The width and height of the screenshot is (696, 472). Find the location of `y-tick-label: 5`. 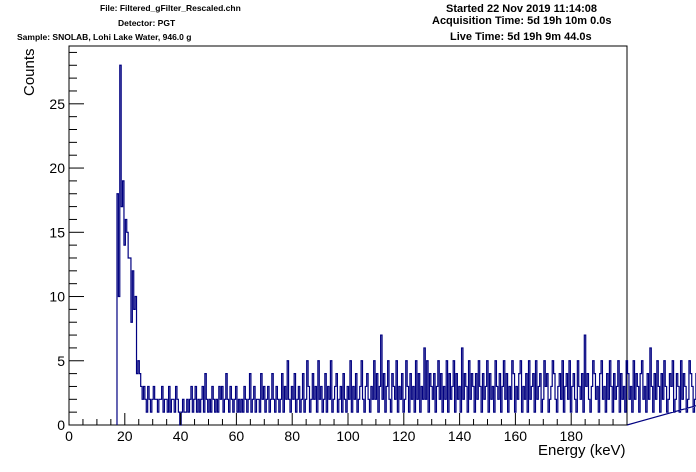

y-tick-label: 5 is located at coordinates (61, 361).